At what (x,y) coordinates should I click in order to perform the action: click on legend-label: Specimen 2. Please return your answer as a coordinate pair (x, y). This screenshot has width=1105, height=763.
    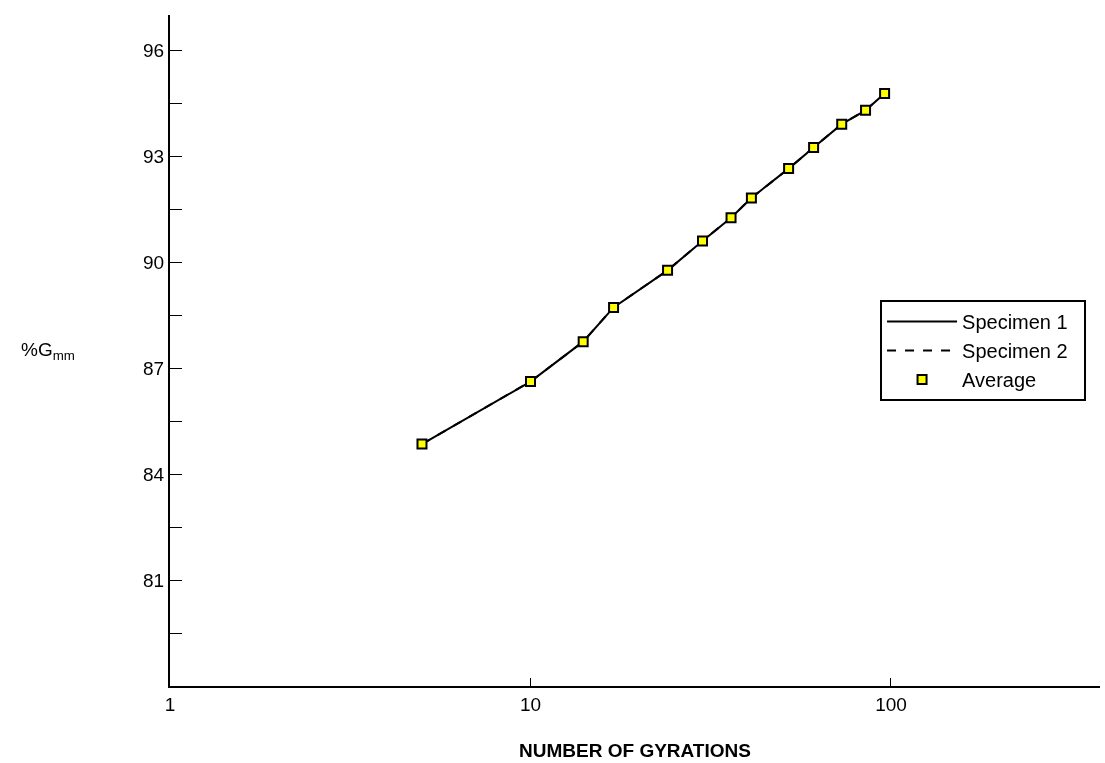
    Looking at the image, I should click on (1020, 351).